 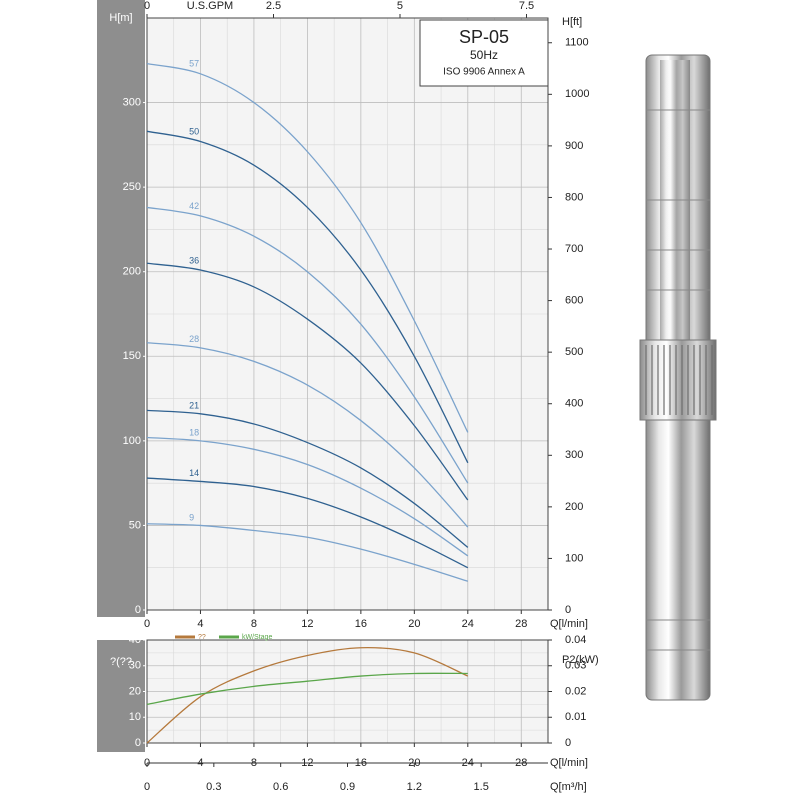 What do you see at coordinates (210, 6) in the screenshot?
I see `x2-axis-label: U.S.GPM` at bounding box center [210, 6].